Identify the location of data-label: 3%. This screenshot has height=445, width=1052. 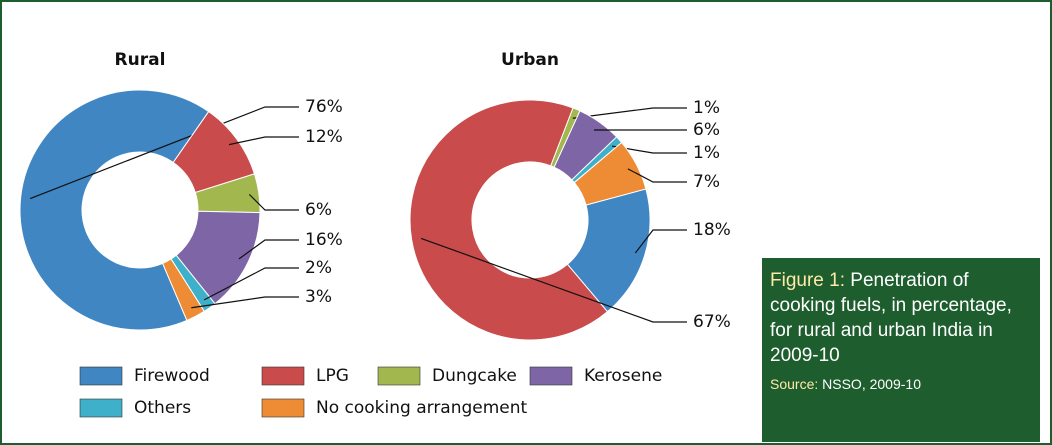
(318, 297).